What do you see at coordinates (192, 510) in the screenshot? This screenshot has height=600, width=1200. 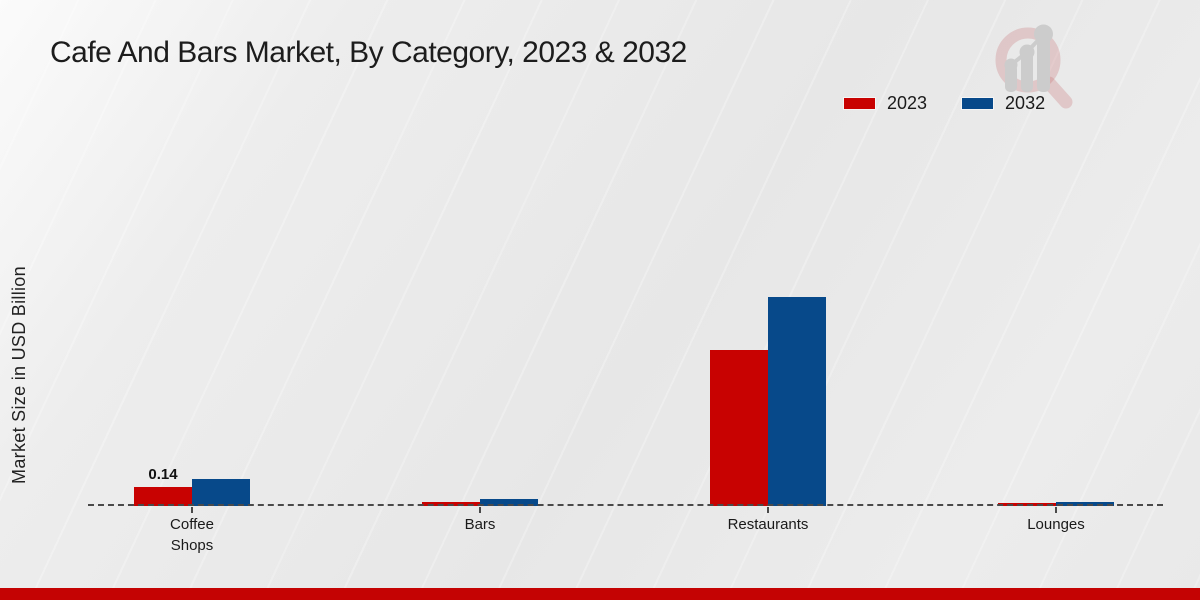 I see `x-axis-tick-coffee-shops` at bounding box center [192, 510].